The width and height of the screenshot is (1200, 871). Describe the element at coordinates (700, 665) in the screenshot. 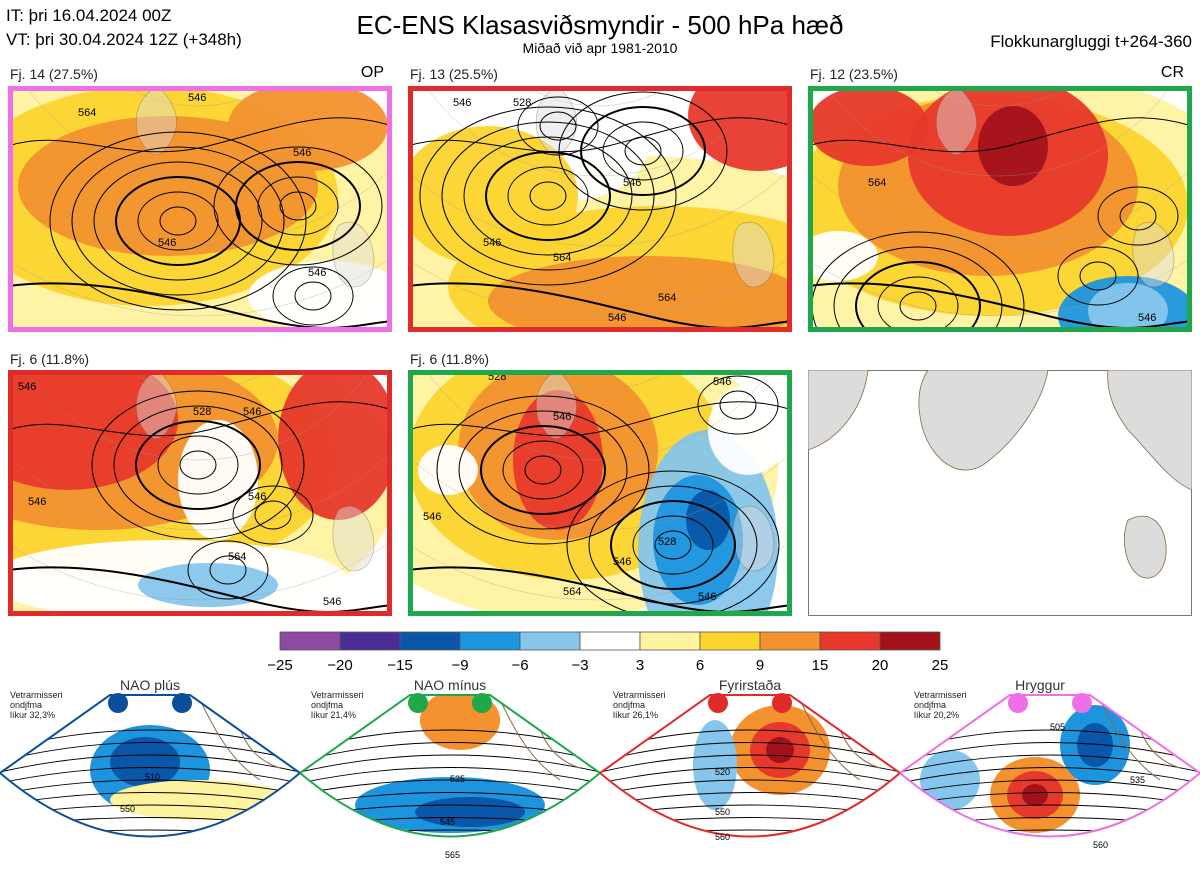

I see `colorbar-tick-label: 6` at that location.